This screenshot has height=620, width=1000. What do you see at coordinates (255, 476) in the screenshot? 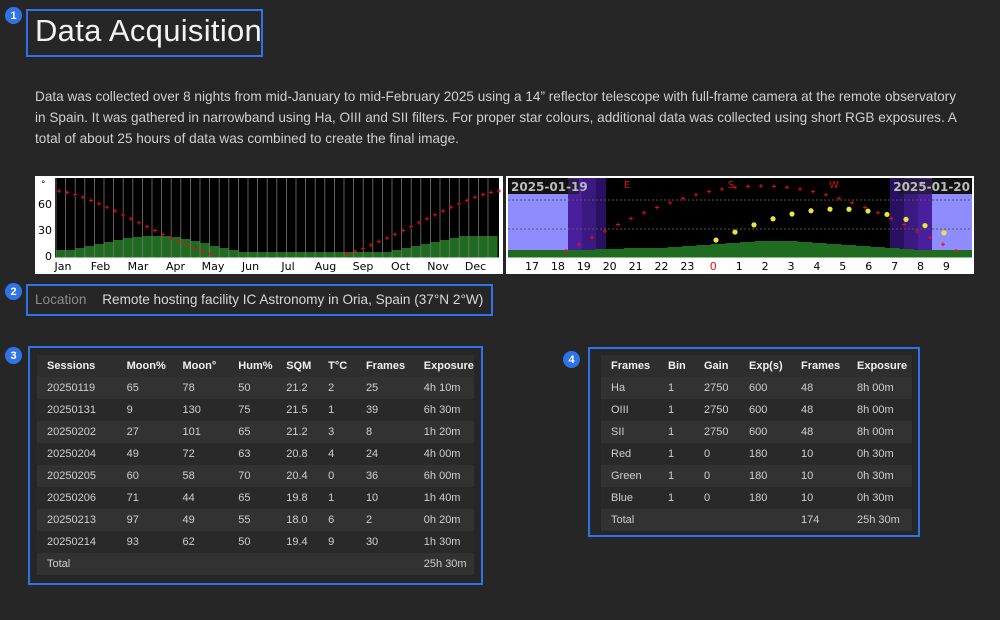
I see `sessions-table-row: 20250205 60 58 70 20.4 0 36 6h 00m` at bounding box center [255, 476].